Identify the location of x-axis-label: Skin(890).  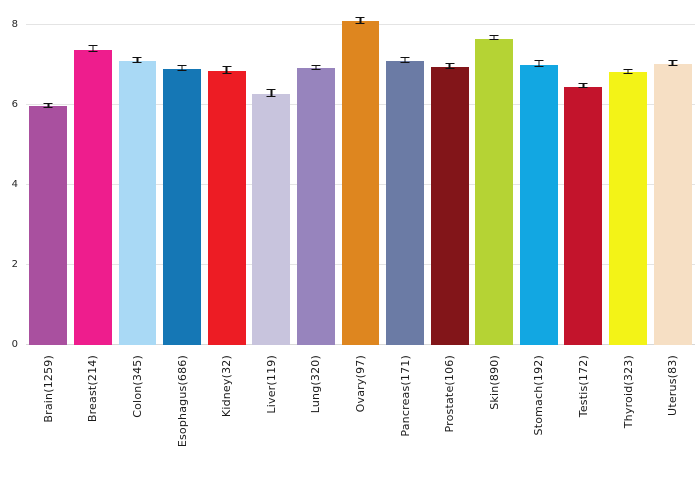
(494, 417).